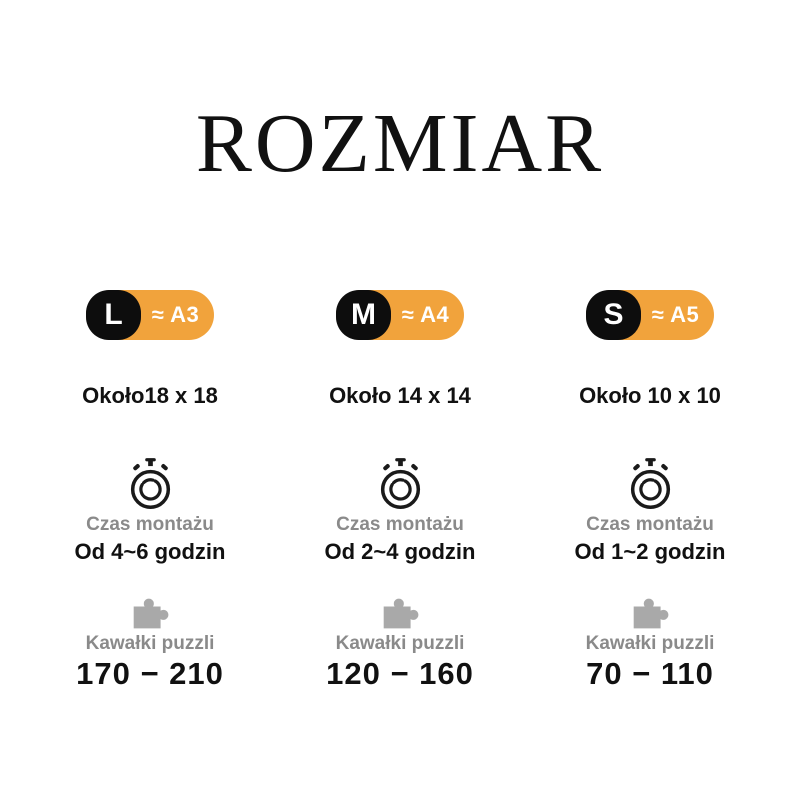 This screenshot has width=800, height=800. I want to click on size-badge-s: S ≈ A5, so click(650, 315).